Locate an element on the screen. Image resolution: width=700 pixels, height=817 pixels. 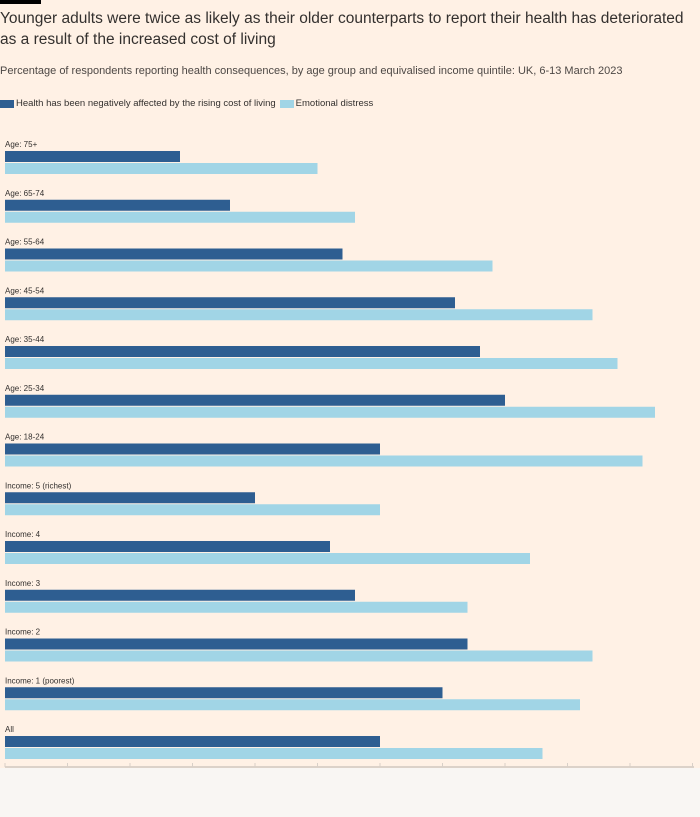
category-label: Age: 25-34 is located at coordinates (25, 388).